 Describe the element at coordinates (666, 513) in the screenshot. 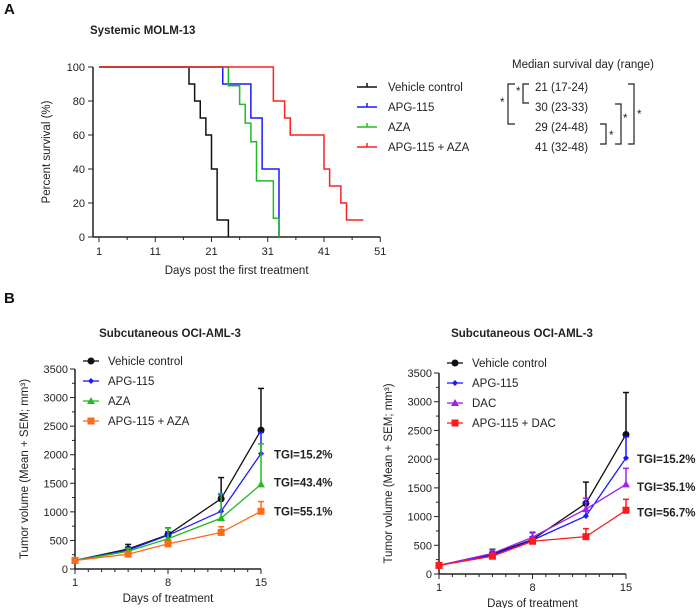

I see `tgi-annotation: TGI=56.7%` at that location.